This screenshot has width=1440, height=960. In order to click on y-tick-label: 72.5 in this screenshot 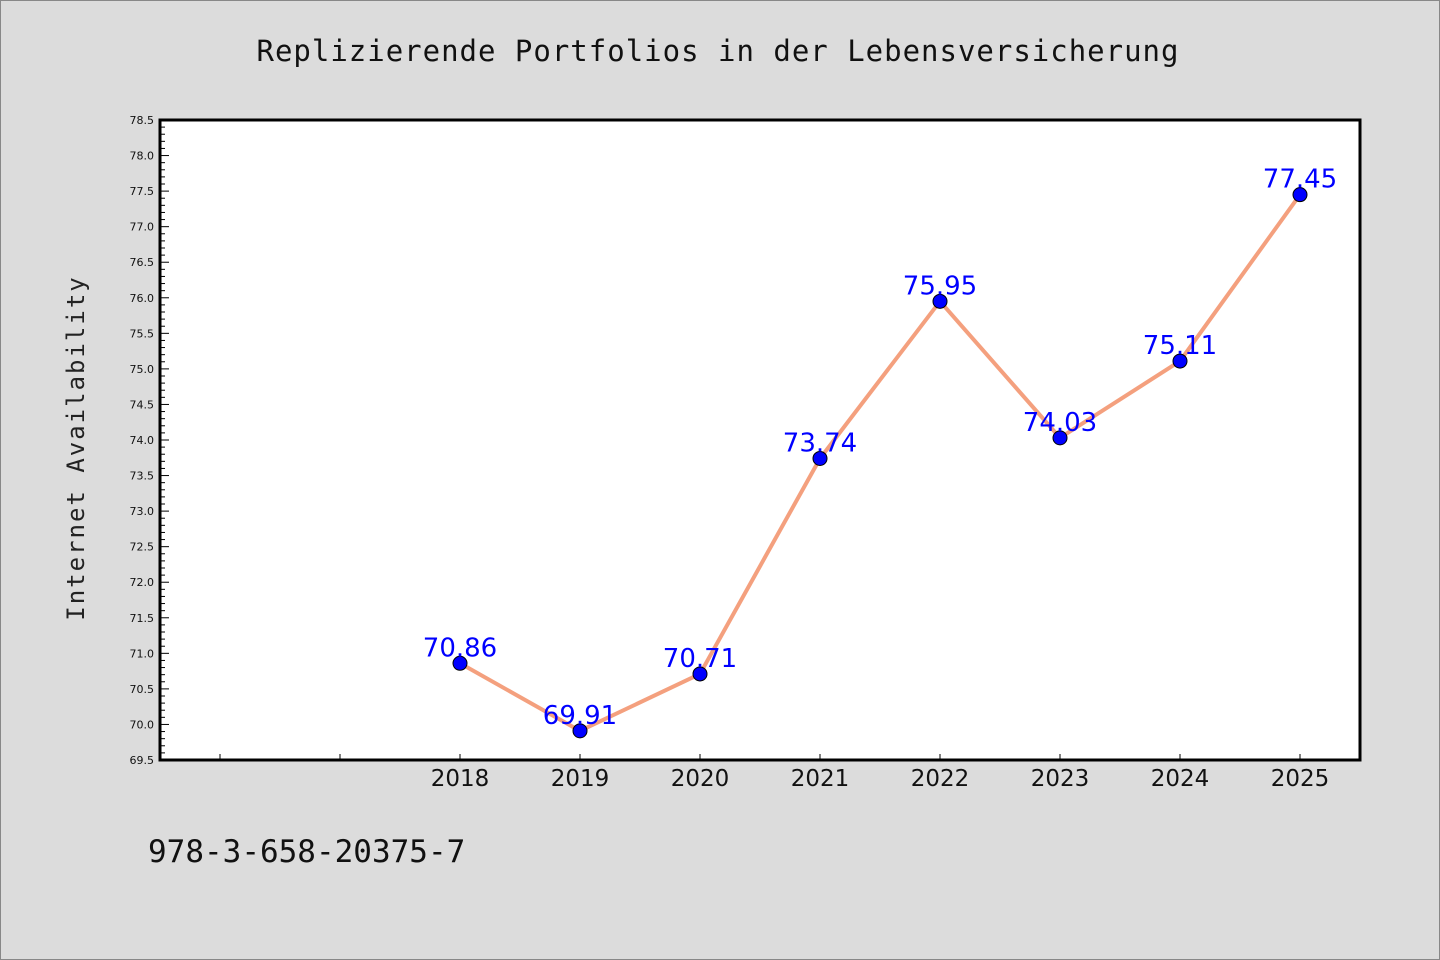, I will do `click(142, 547)`.